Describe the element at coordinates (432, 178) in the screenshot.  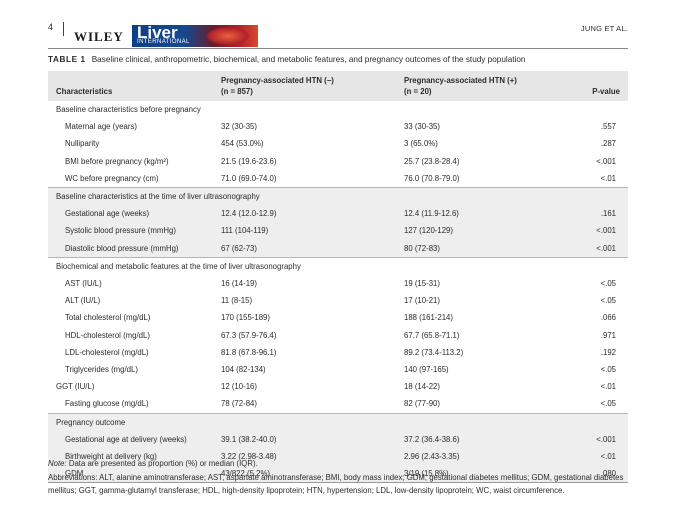
I see `htn-positive-value: 76.0 (70.8-79.0)` at that location.